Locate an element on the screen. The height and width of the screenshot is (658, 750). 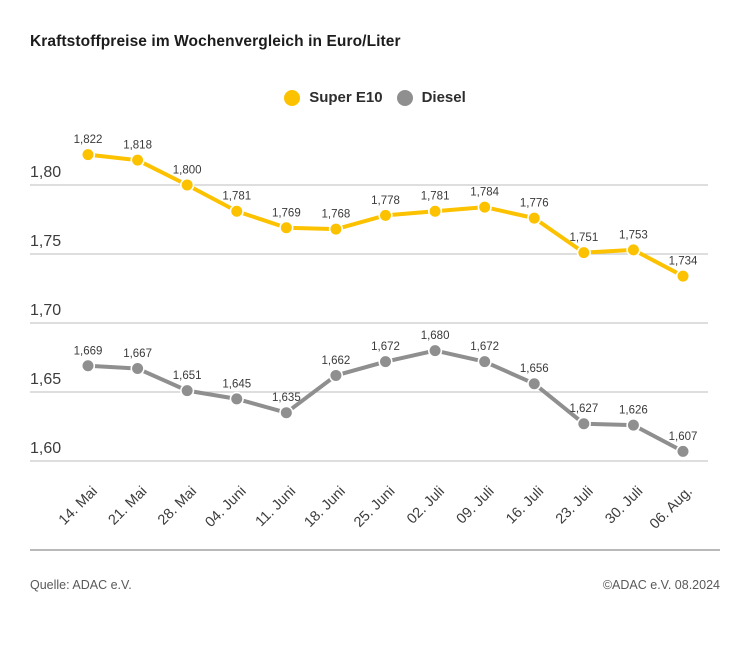
data-label: 1,680 is located at coordinates (435, 336).